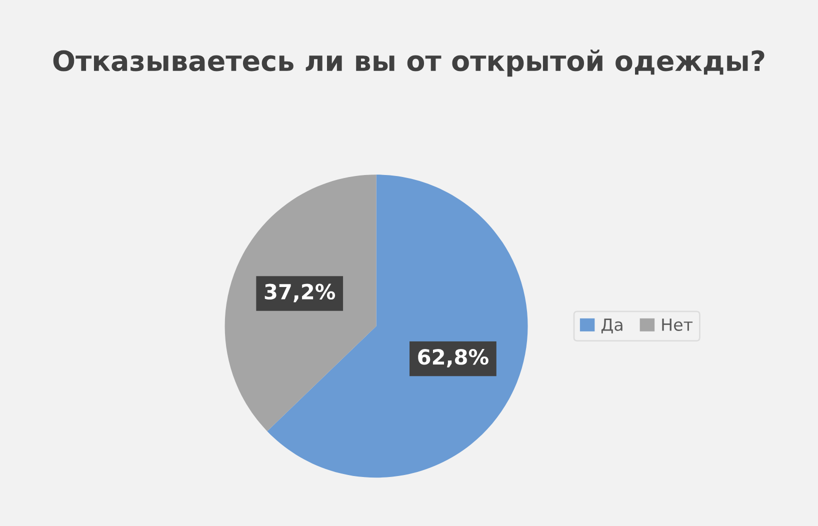  What do you see at coordinates (300, 293) in the screenshot?
I see `data-label: 37,2%` at bounding box center [300, 293].